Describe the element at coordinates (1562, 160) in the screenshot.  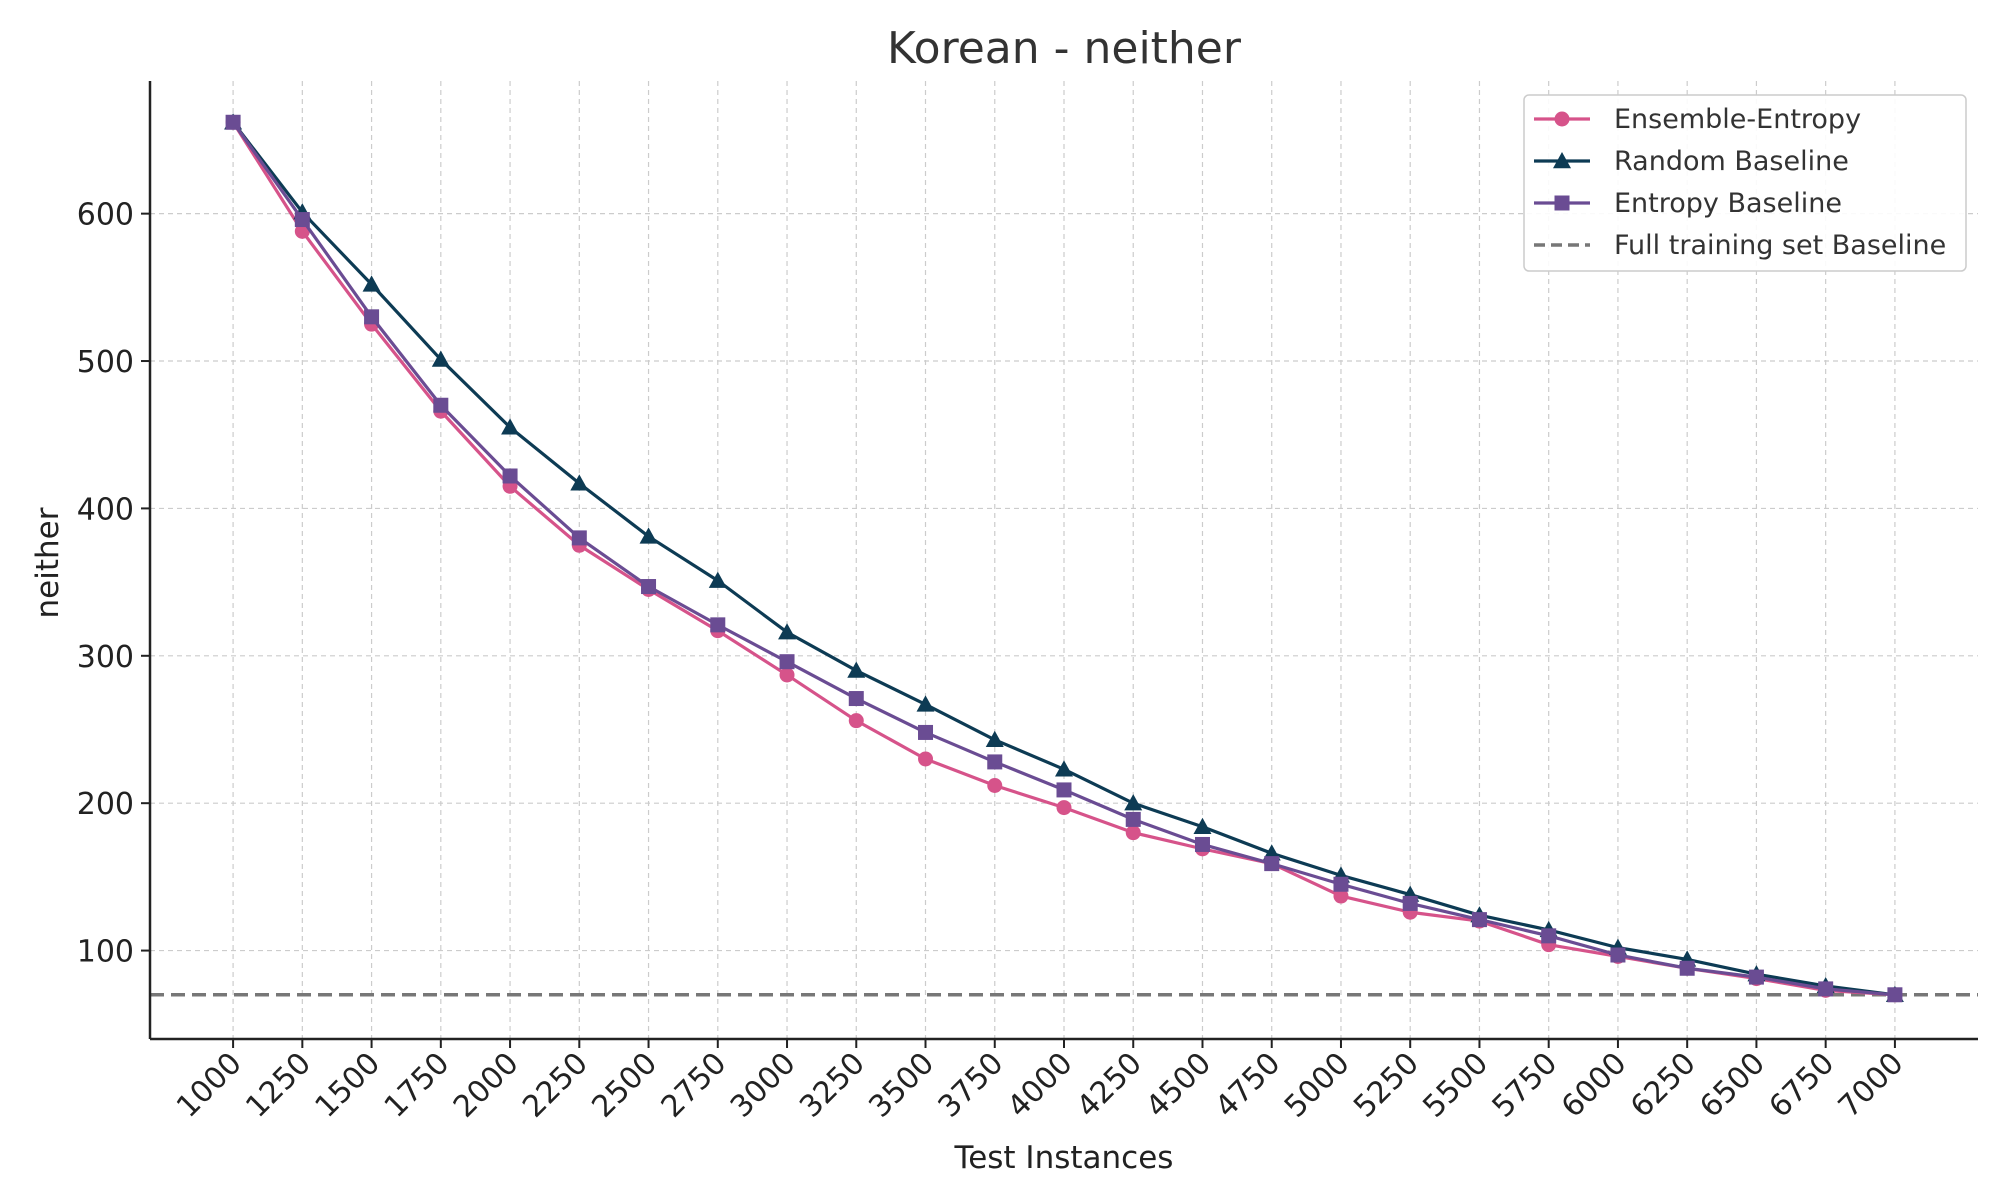
I see `legend-random-baseline-marker` at that location.